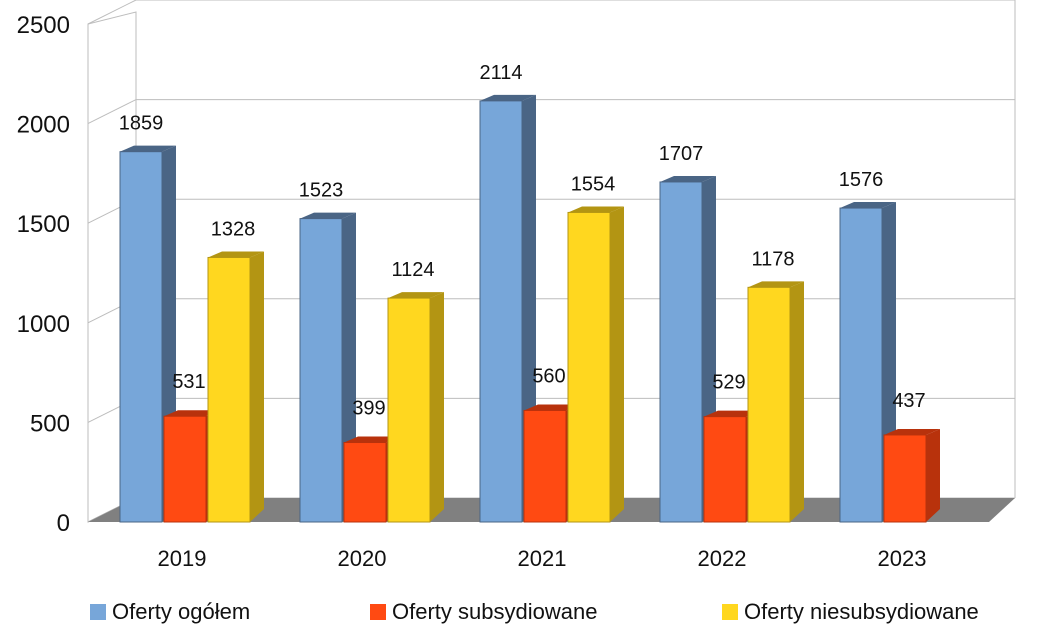 The image size is (1037, 628). Describe the element at coordinates (43, 324) in the screenshot. I see `y-tick-label: 1000` at that location.